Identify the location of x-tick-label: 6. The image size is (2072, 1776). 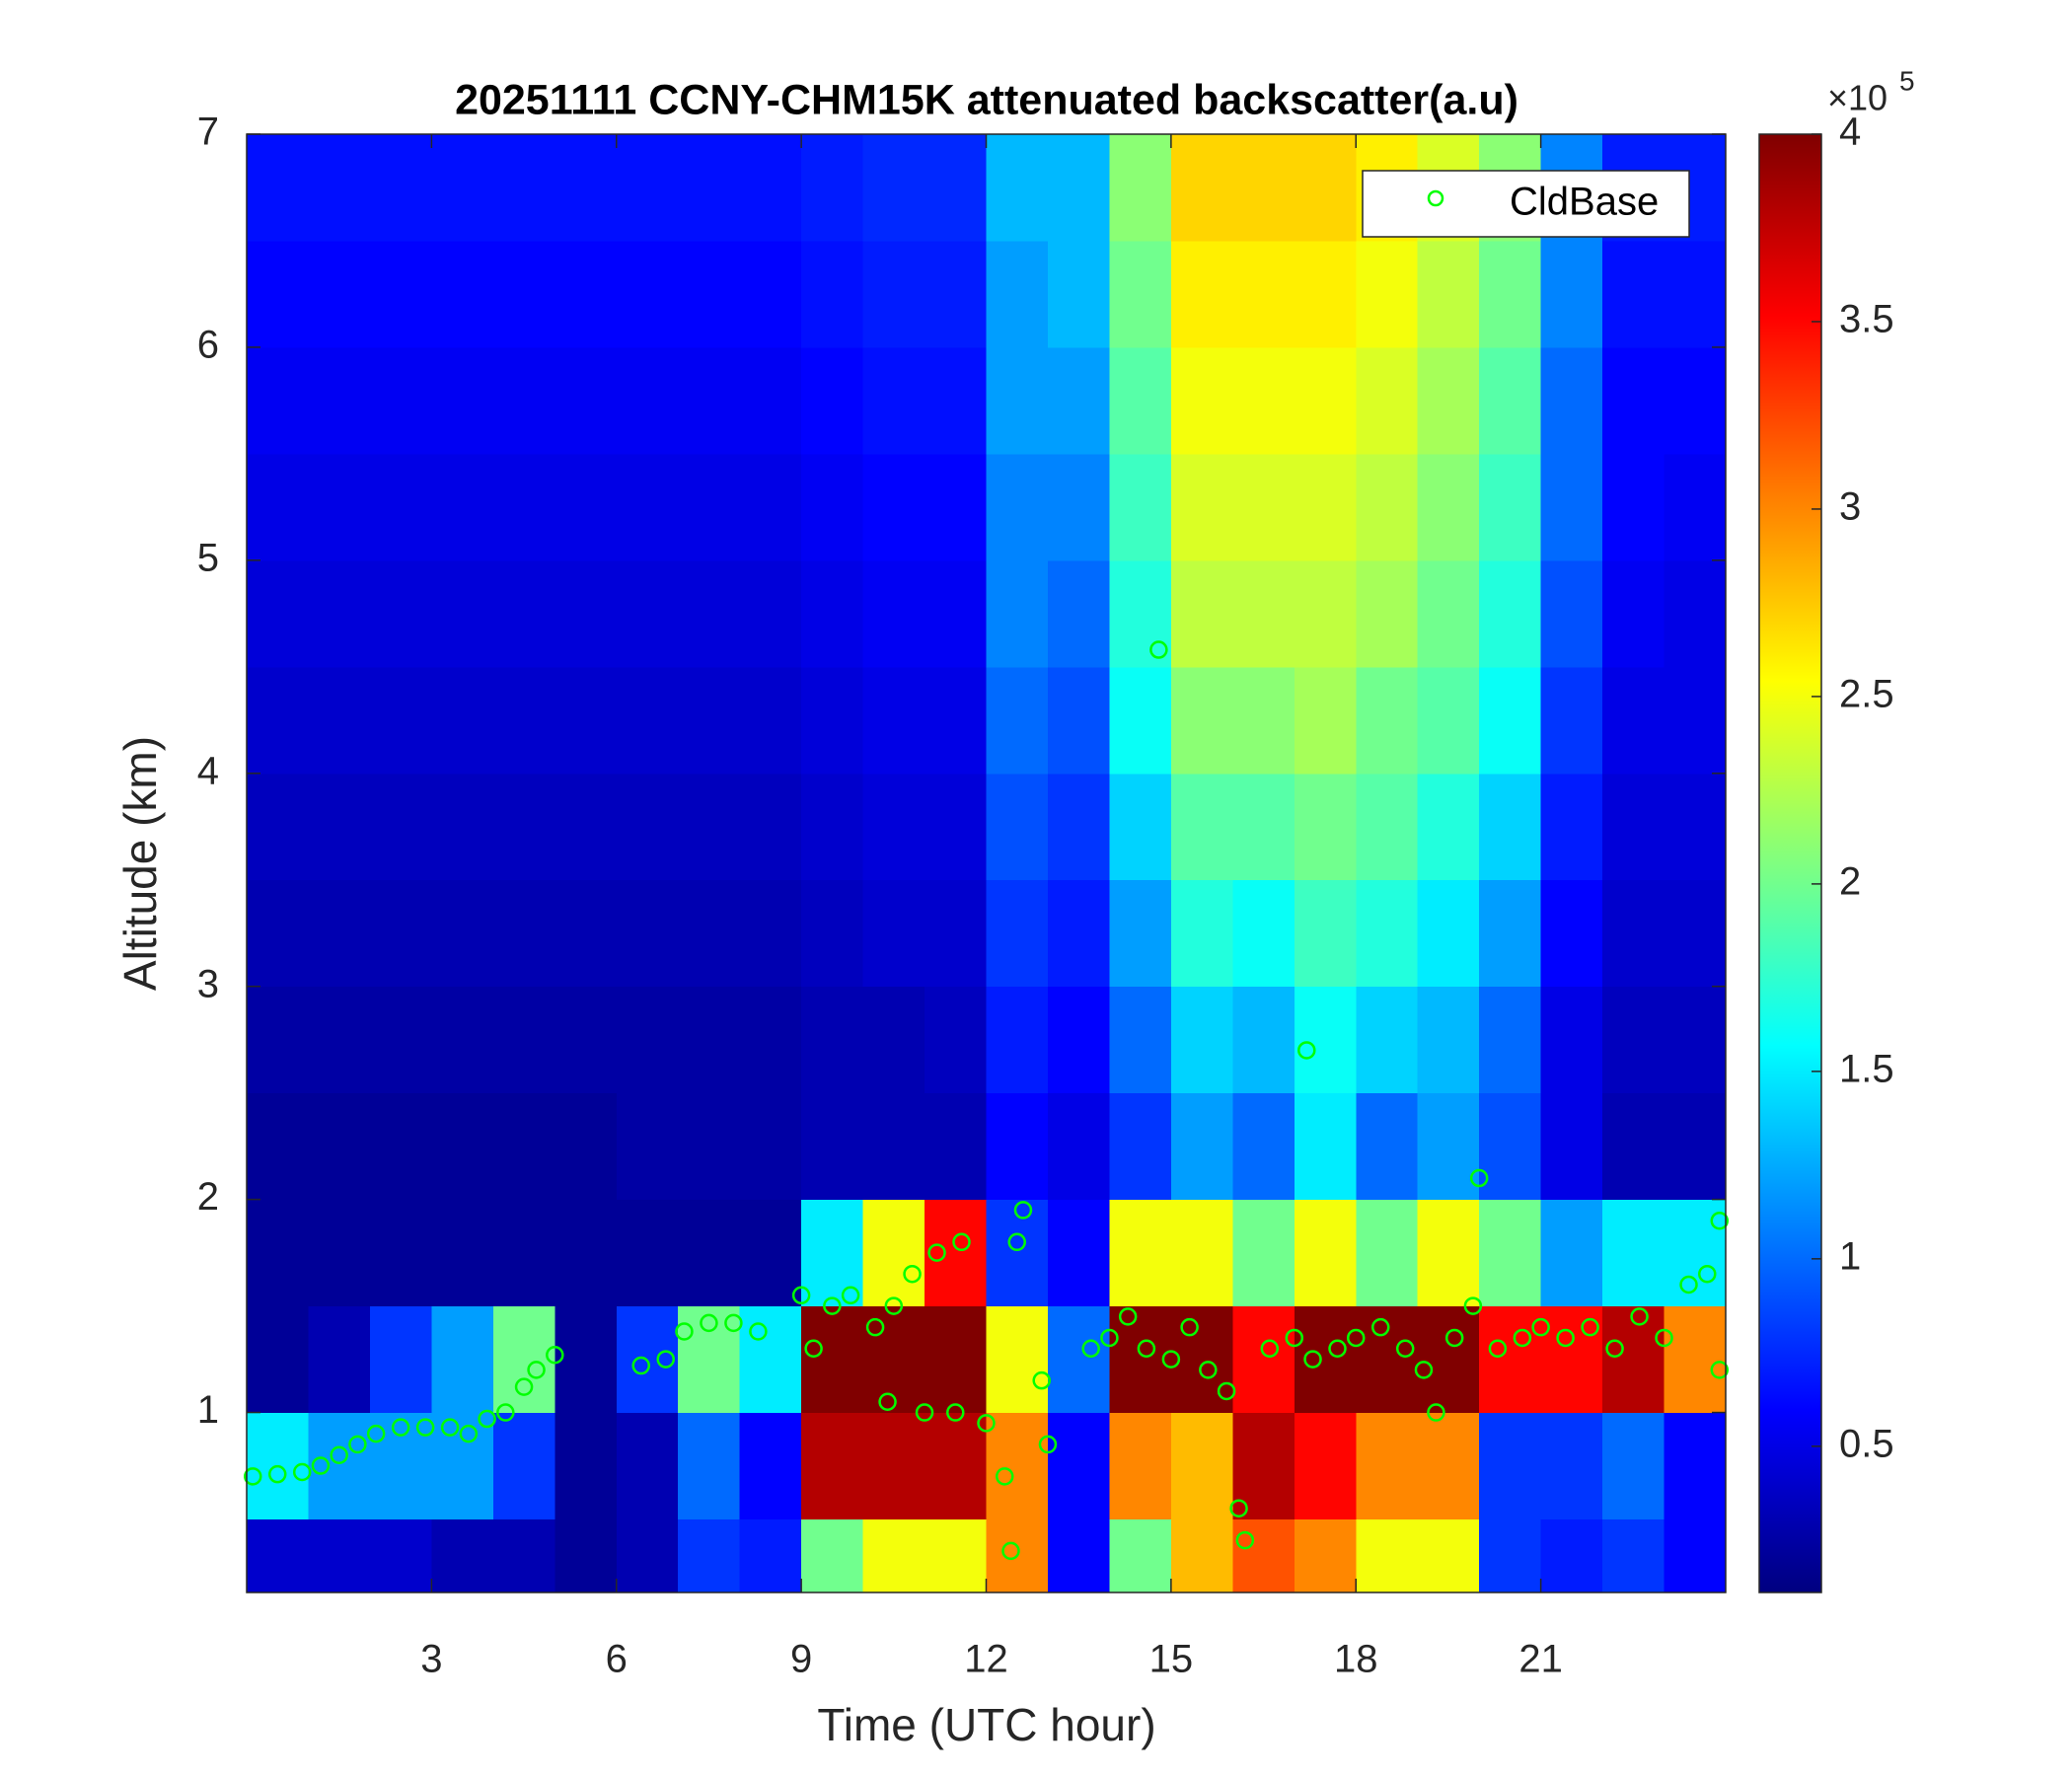
(617, 1660).